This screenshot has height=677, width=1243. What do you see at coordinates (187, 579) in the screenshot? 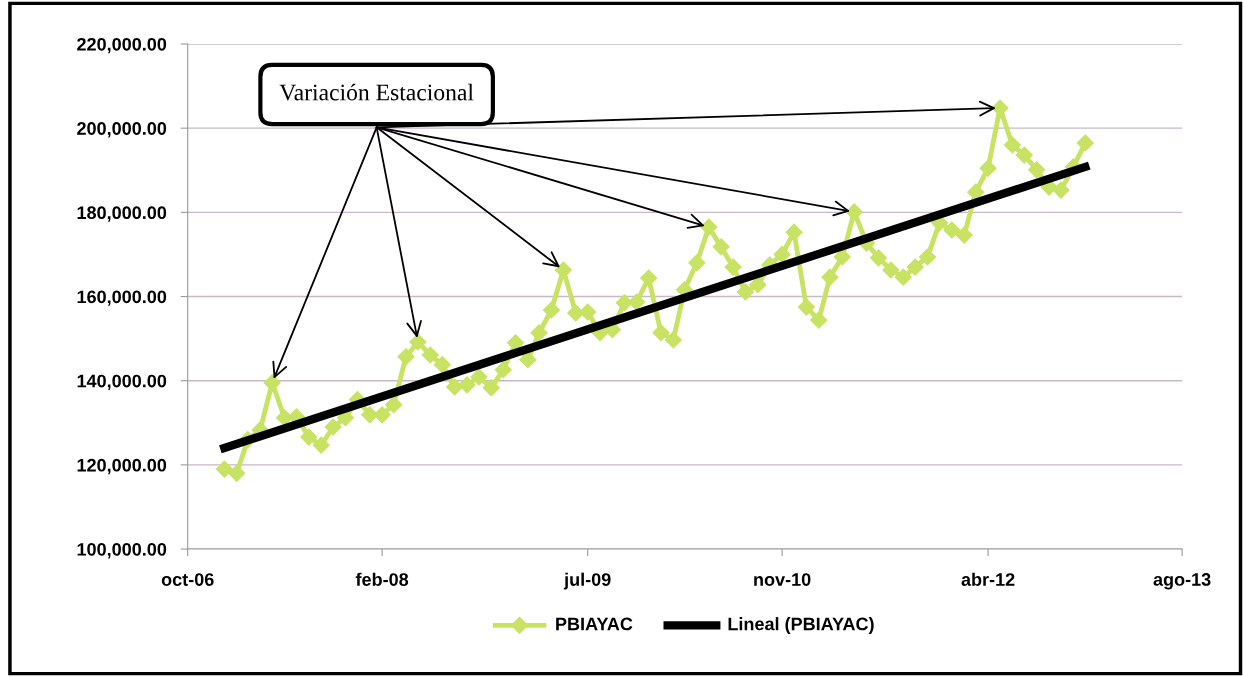
I see `x-tick-label: oct-06` at bounding box center [187, 579].